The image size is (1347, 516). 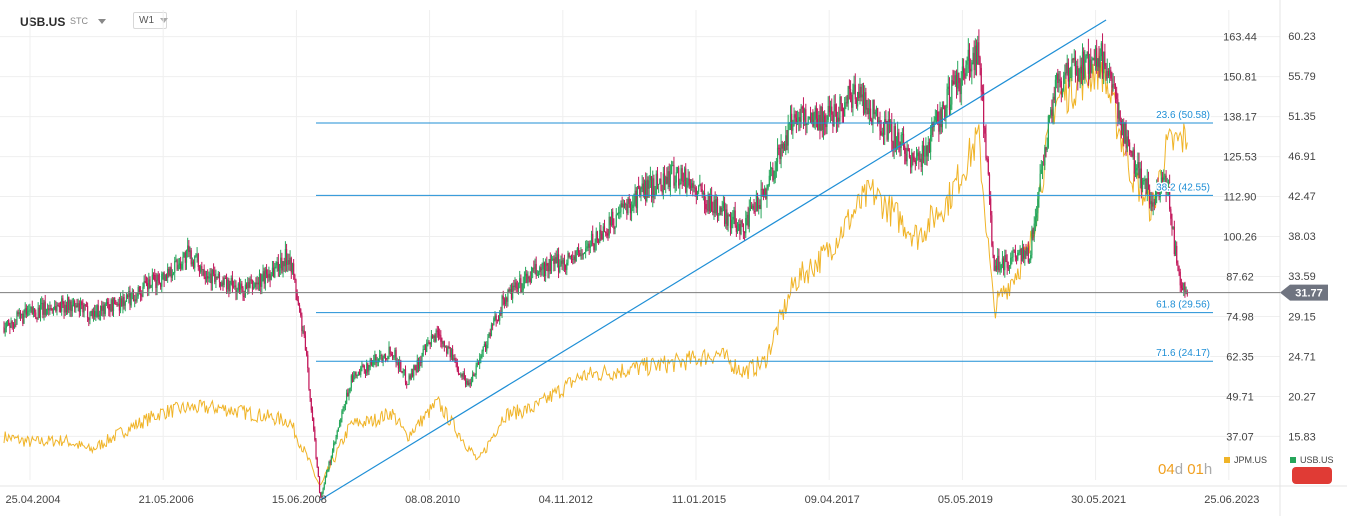 I want to click on legend-item-usb: USB.US, so click(x=1312, y=460).